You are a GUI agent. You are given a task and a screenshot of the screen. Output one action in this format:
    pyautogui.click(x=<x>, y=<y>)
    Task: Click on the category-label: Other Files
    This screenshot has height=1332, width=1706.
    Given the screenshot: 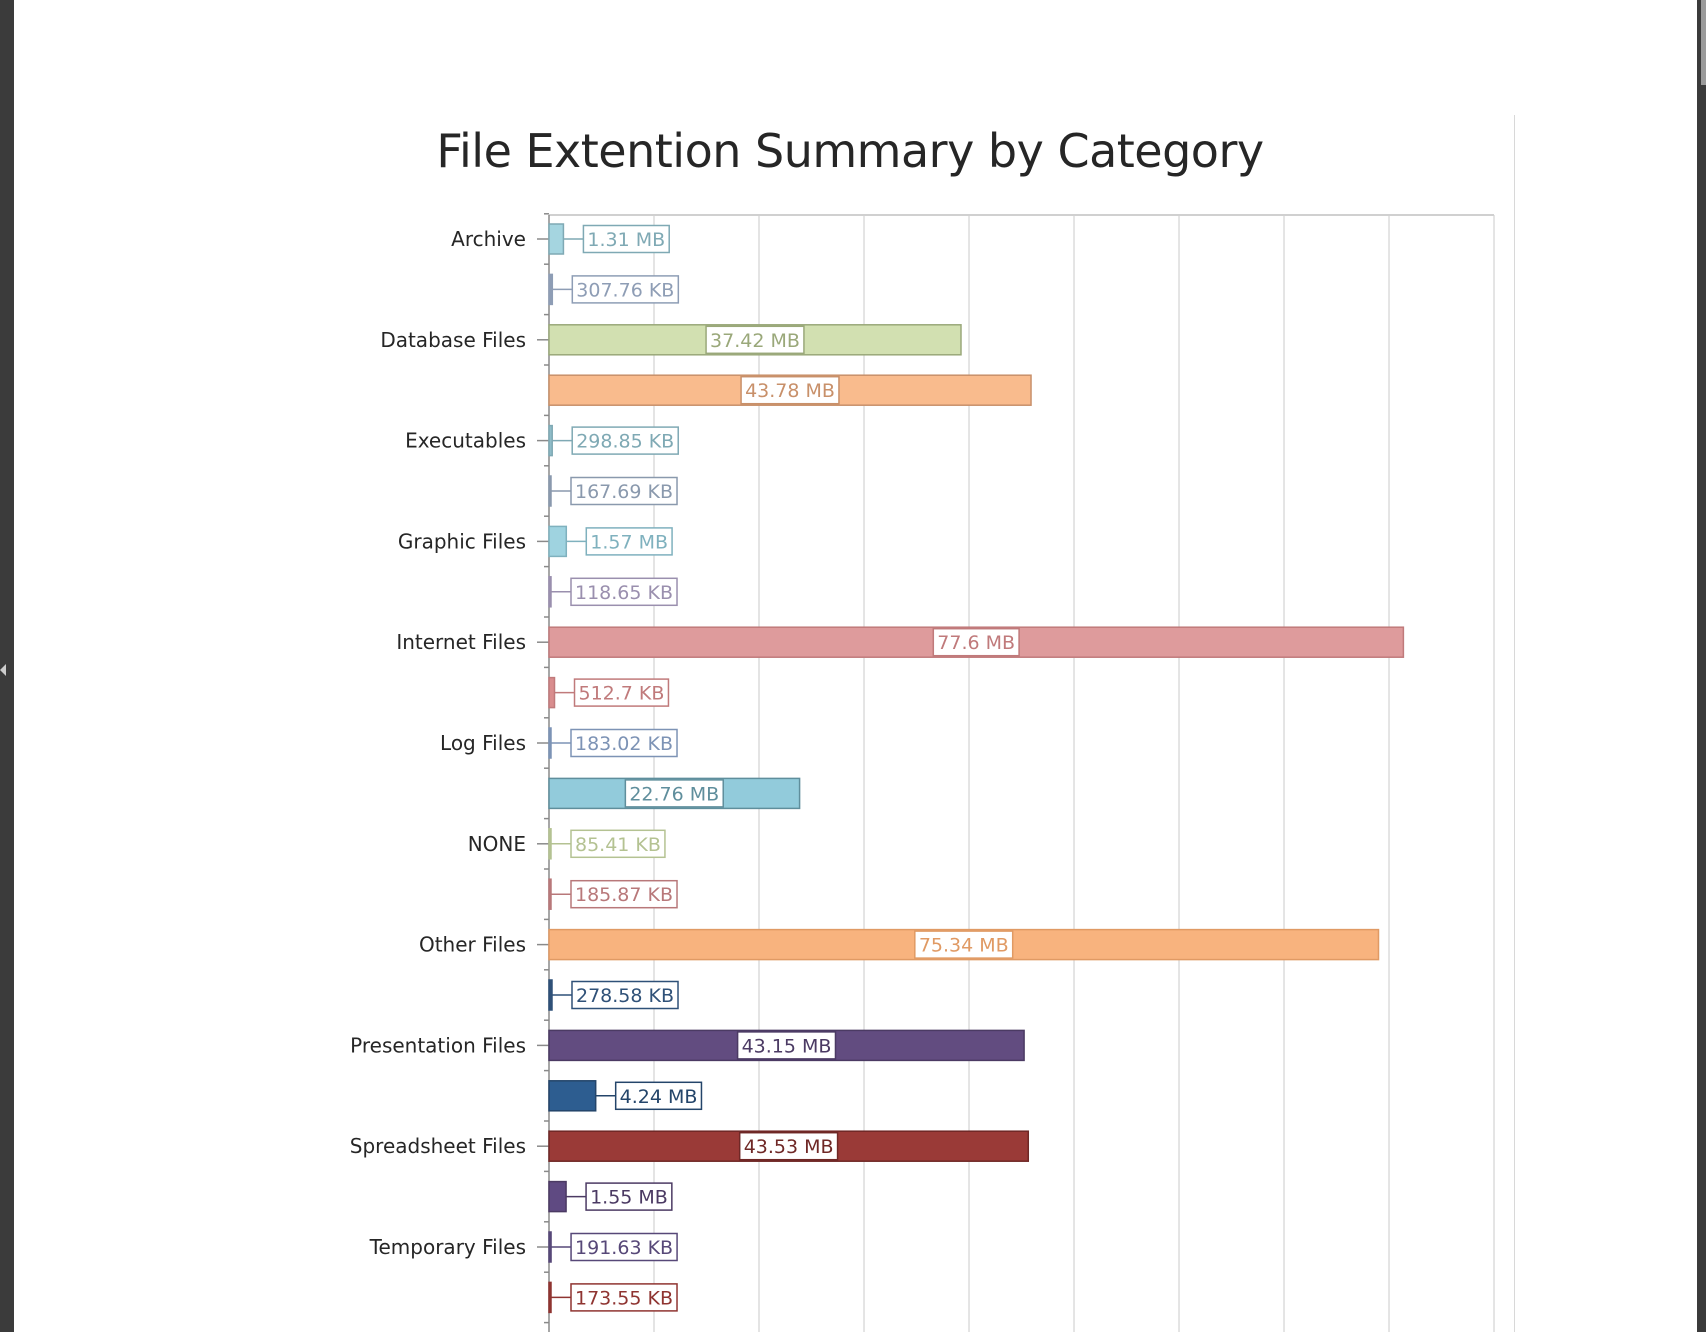 What is the action you would take?
    pyautogui.click(x=472, y=945)
    